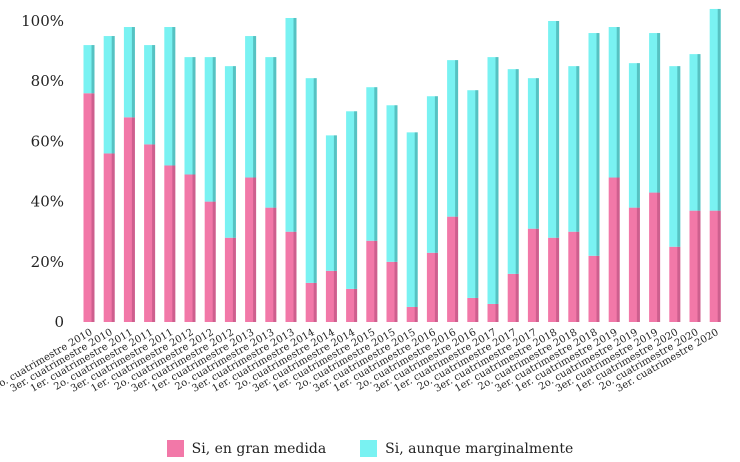 The width and height of the screenshot is (740, 462). I want to click on y-tick-label: 40%, so click(47, 202).